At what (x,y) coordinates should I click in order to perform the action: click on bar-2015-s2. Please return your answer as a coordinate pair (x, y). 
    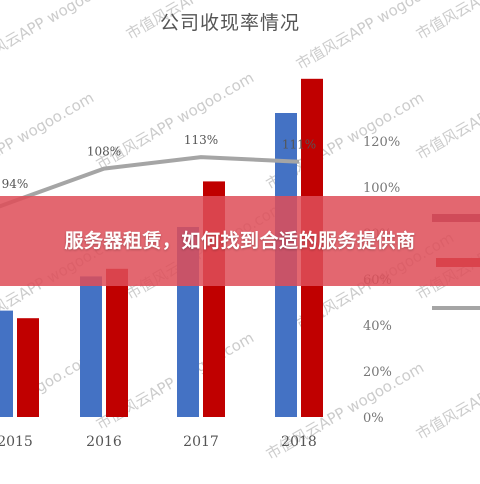
    Looking at the image, I should click on (28, 367).